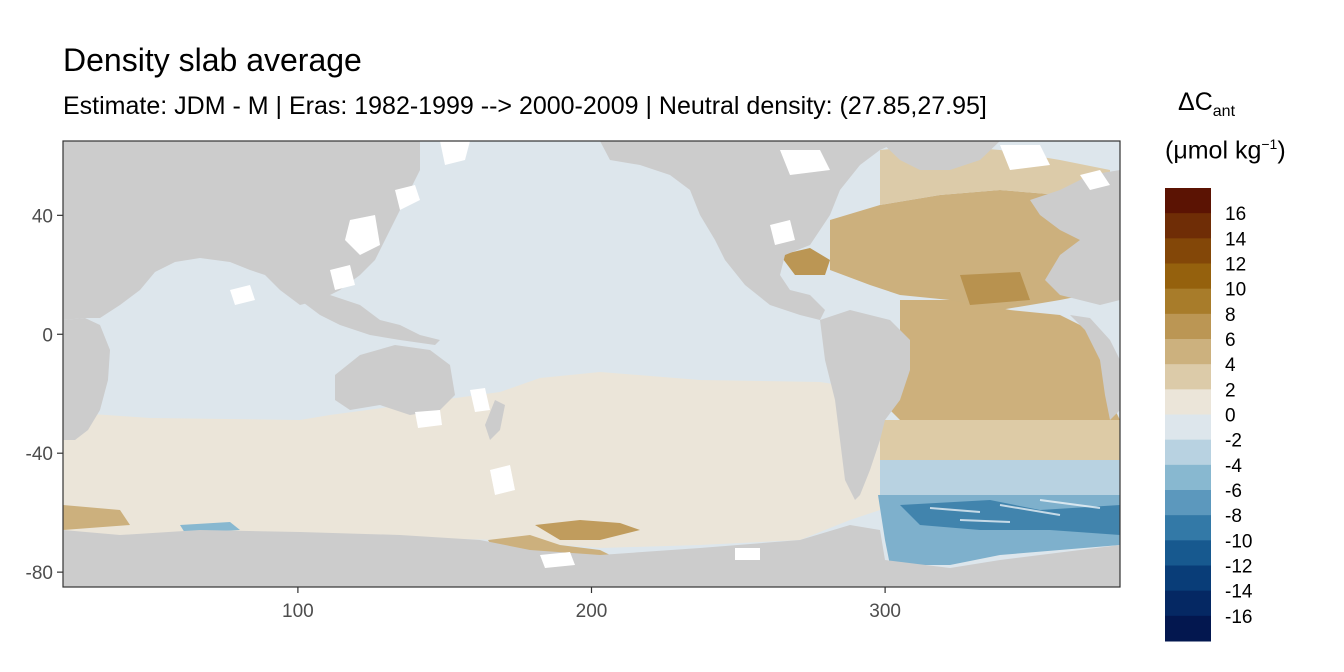 The width and height of the screenshot is (1344, 672). What do you see at coordinates (940, 155) in the screenshot?
I see `land-greenland` at bounding box center [940, 155].